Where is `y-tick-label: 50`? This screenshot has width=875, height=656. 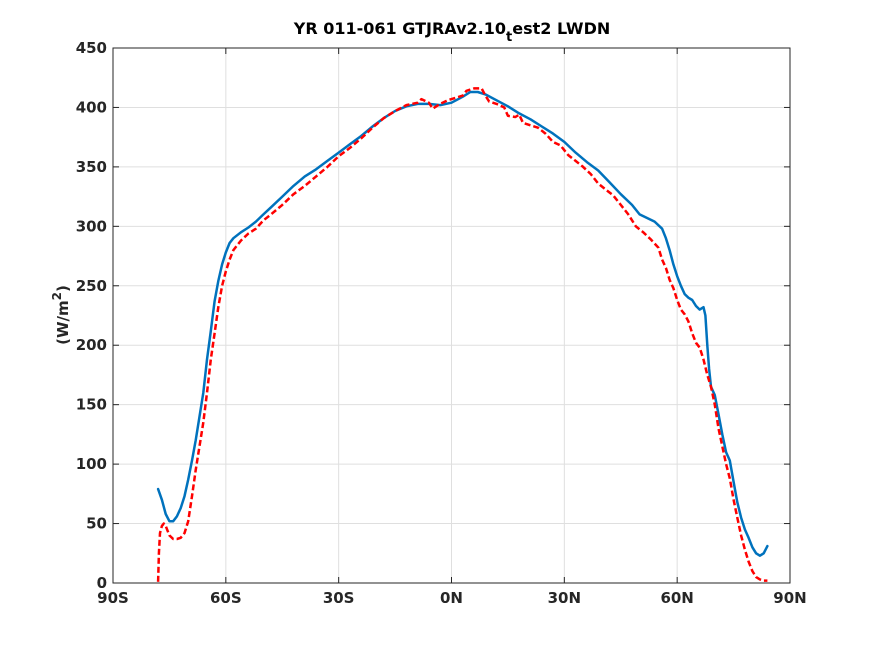 y-tick-label: 50 is located at coordinates (96, 524).